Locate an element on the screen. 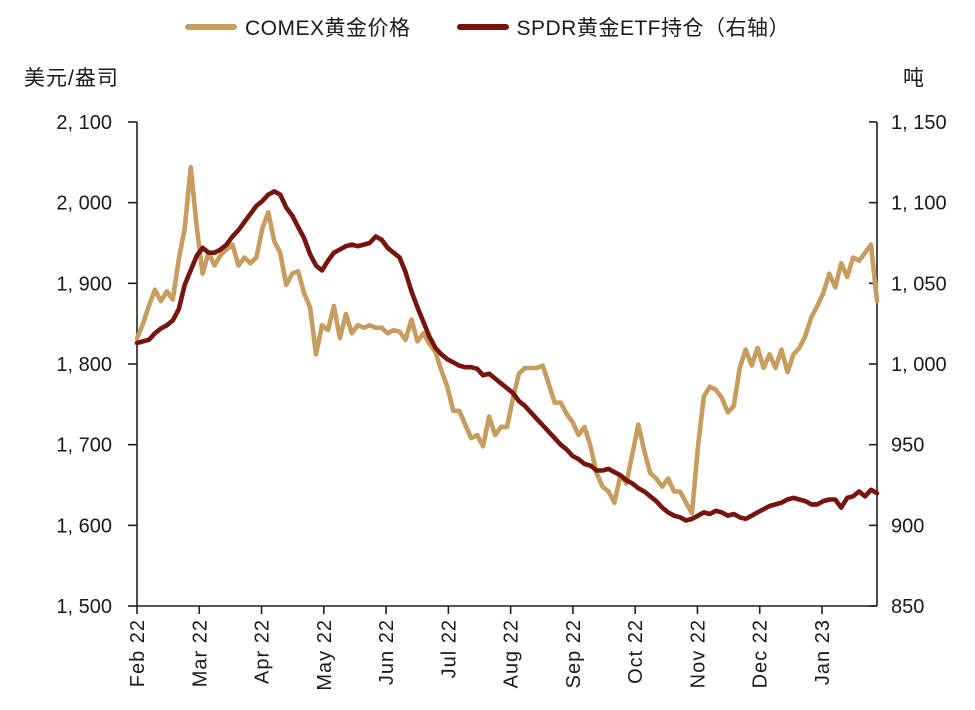 Image resolution: width=975 pixels, height=710 pixels. x-axis-tick-label: Aug 22 is located at coordinates (512, 653).